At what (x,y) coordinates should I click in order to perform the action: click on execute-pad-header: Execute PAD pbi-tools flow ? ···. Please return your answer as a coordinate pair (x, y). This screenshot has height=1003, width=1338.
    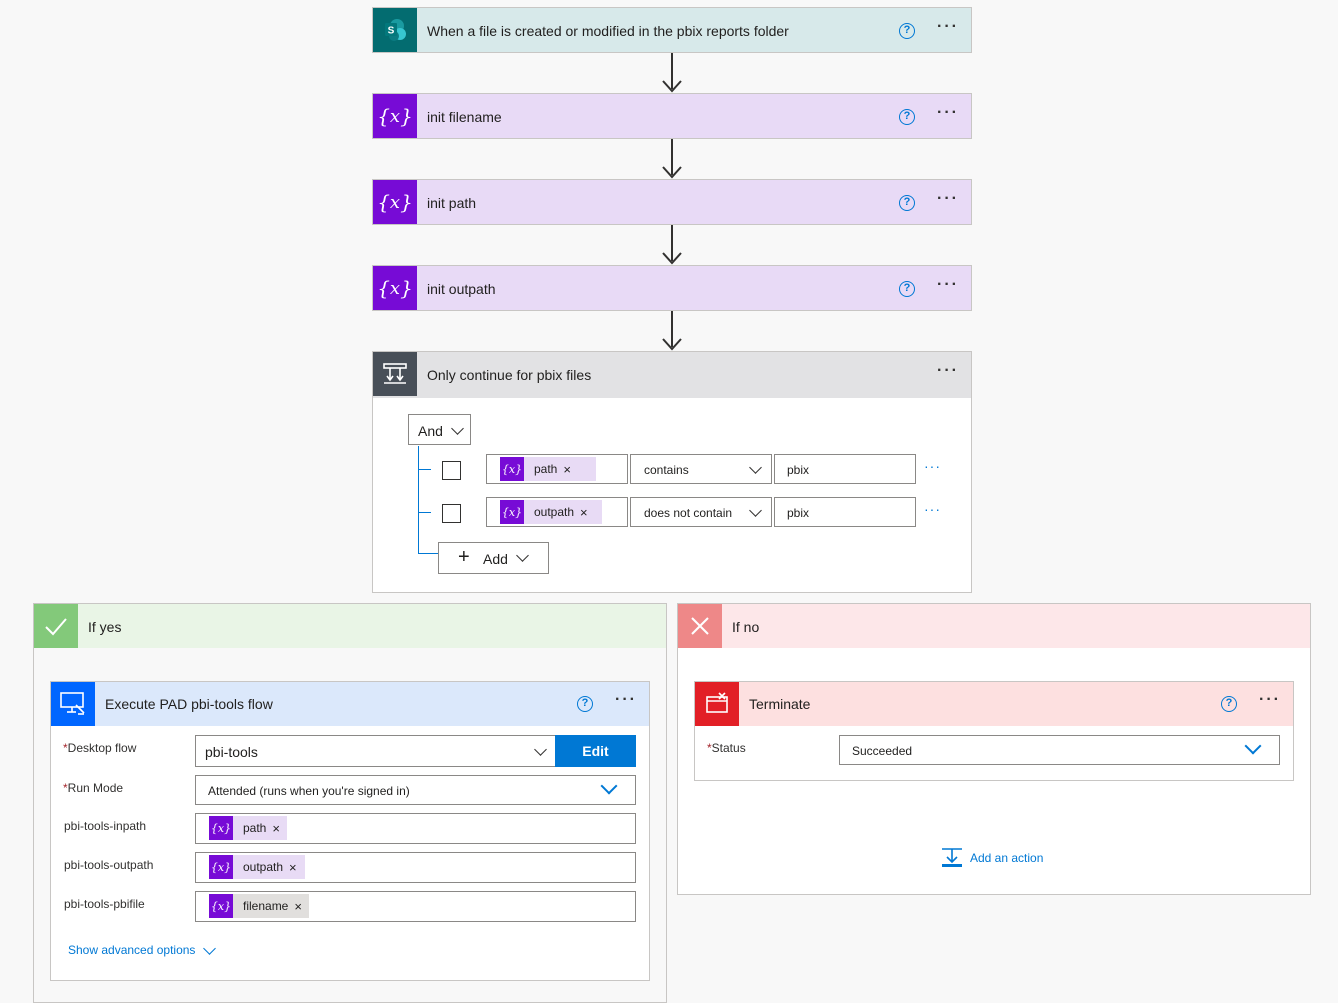
    Looking at the image, I should click on (350, 704).